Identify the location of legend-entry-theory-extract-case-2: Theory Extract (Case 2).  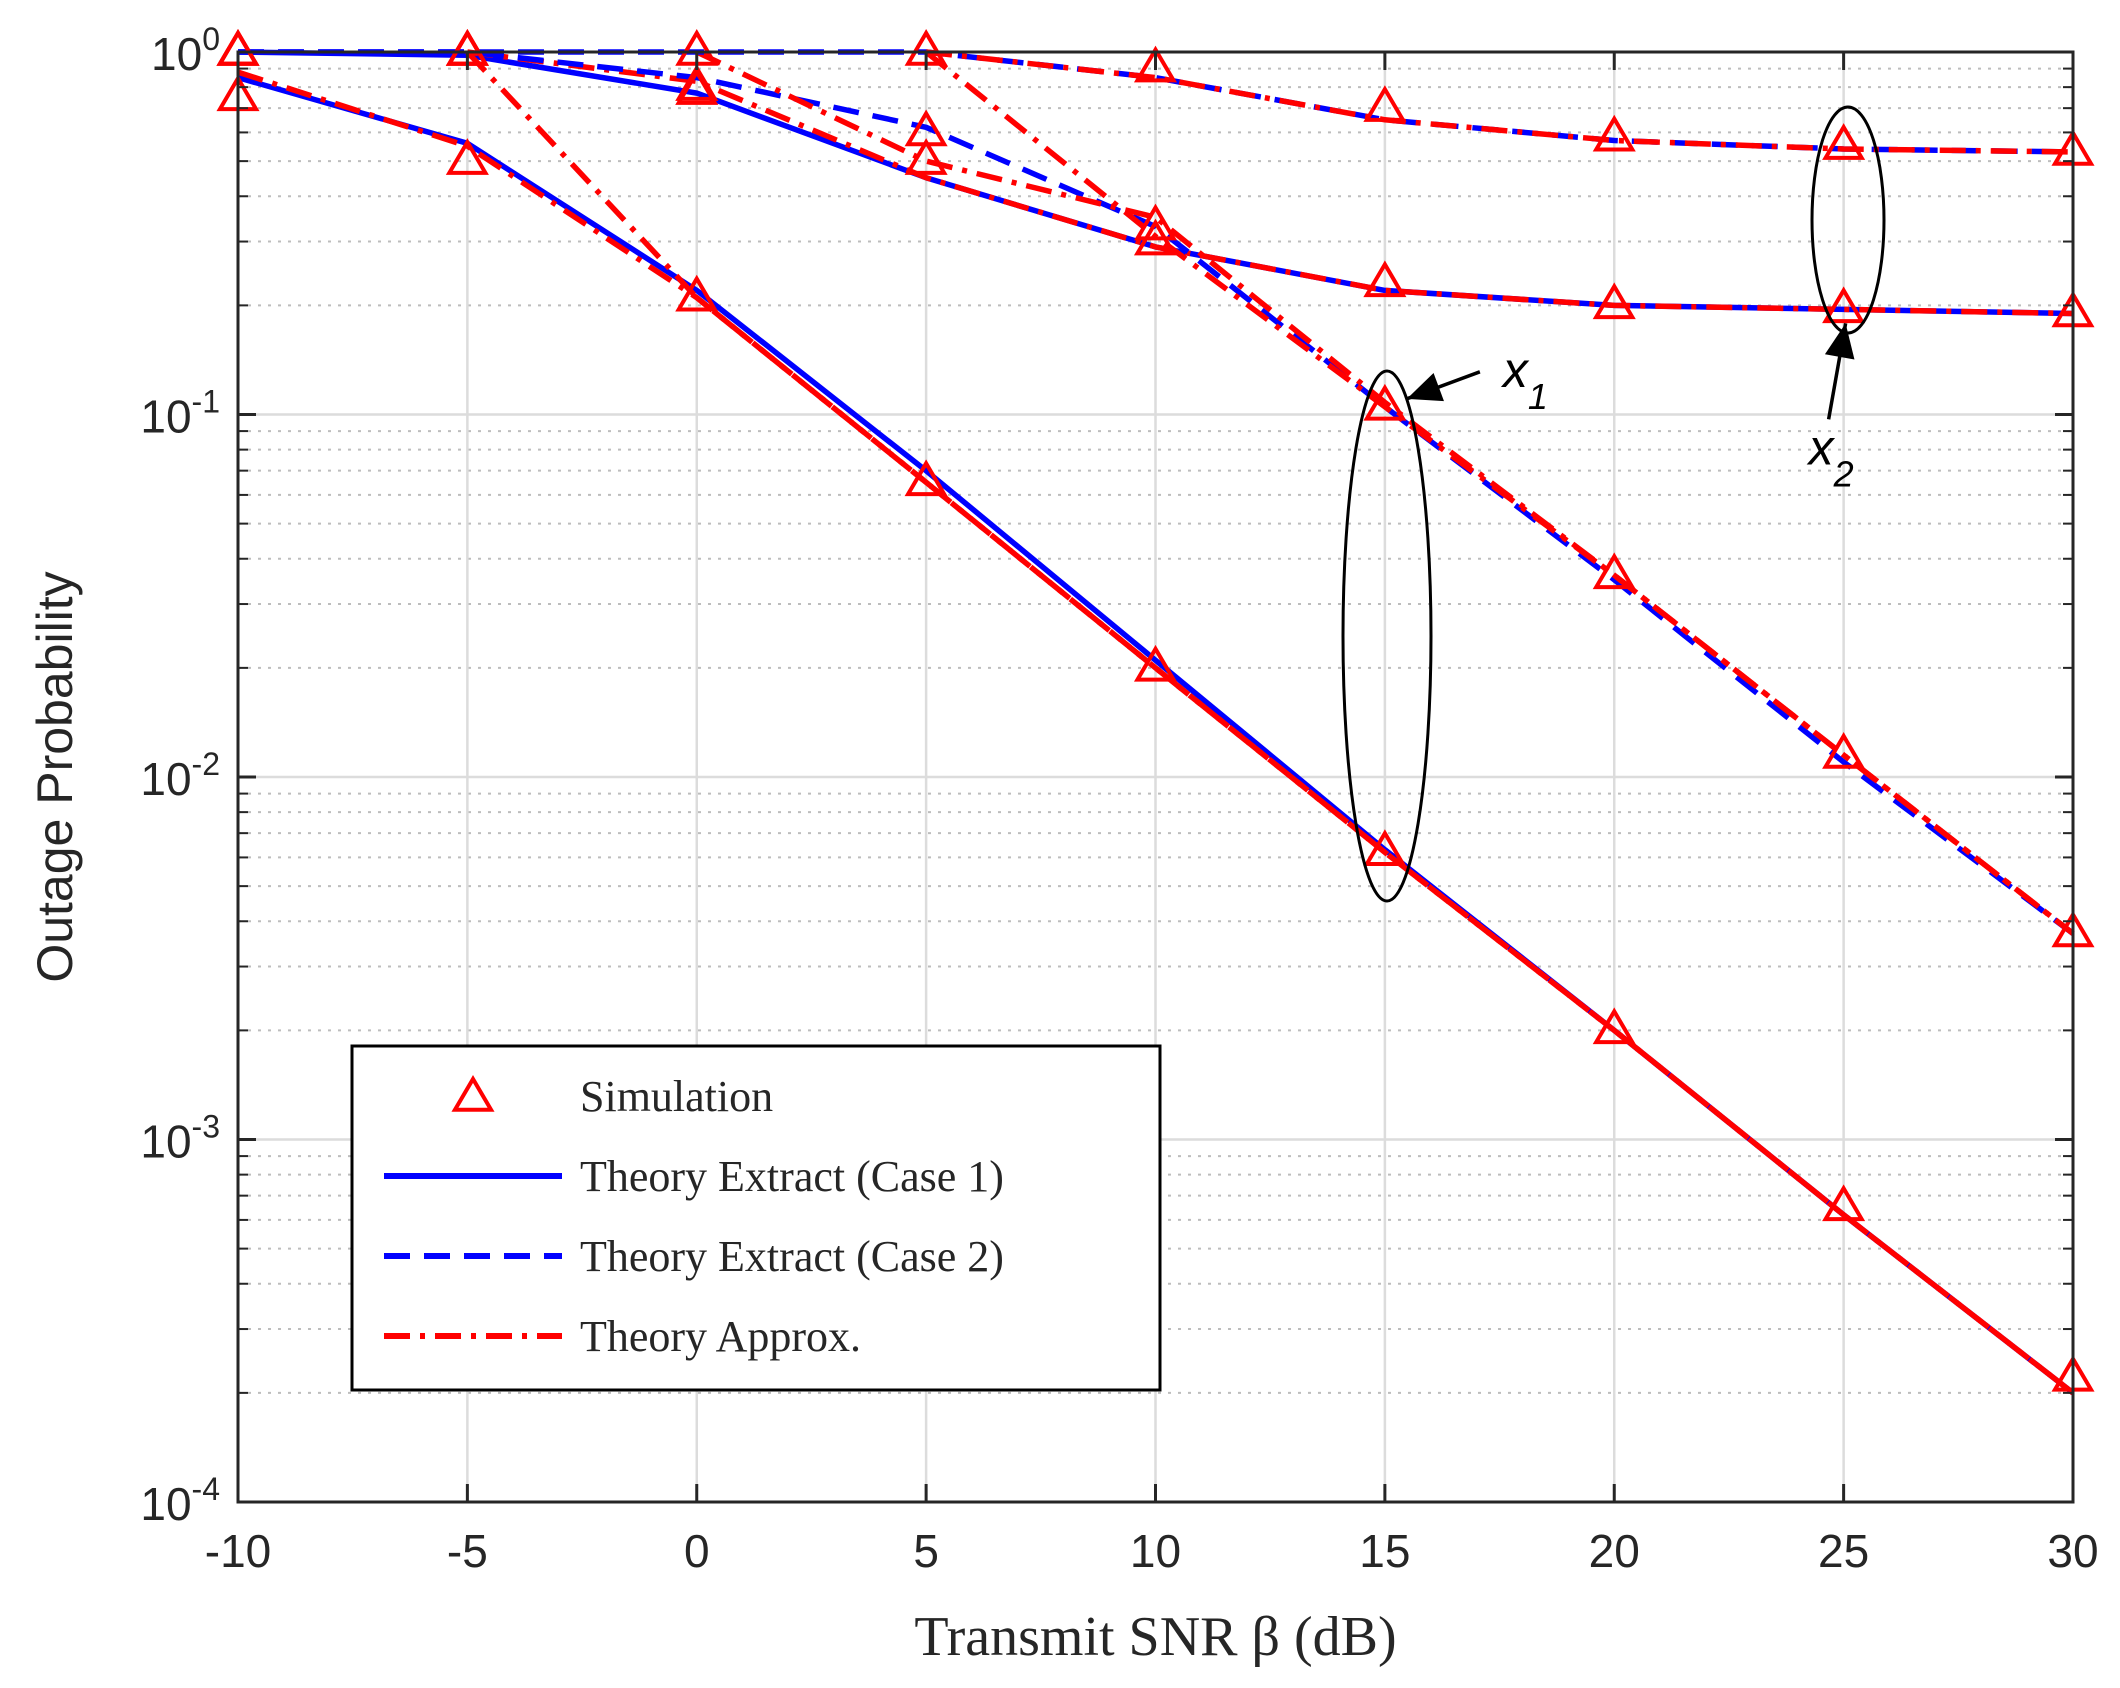
(694, 1256).